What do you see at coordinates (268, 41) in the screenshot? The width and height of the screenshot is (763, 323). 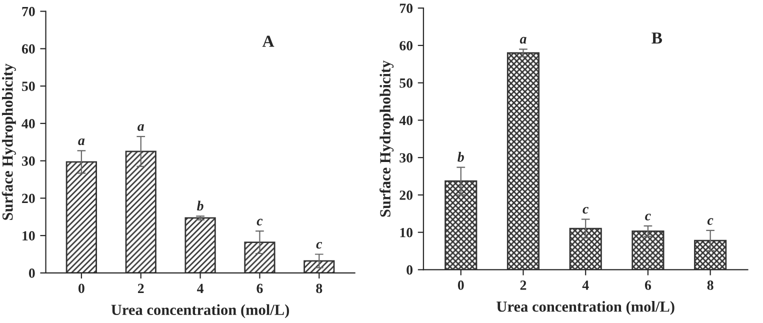 I see `text: A` at bounding box center [268, 41].